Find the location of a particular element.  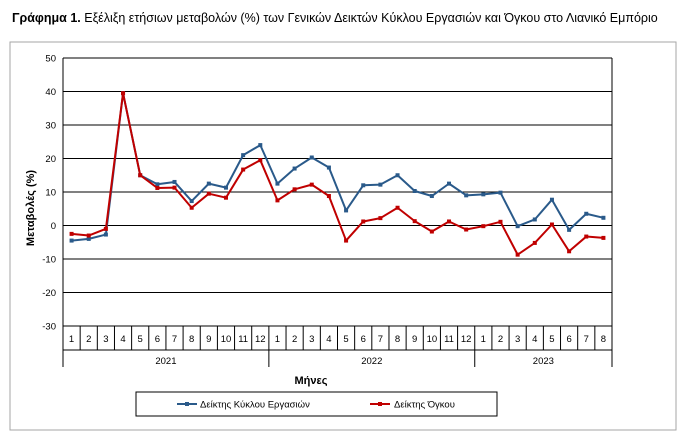

y-tick-label: -30 is located at coordinates (49, 327).